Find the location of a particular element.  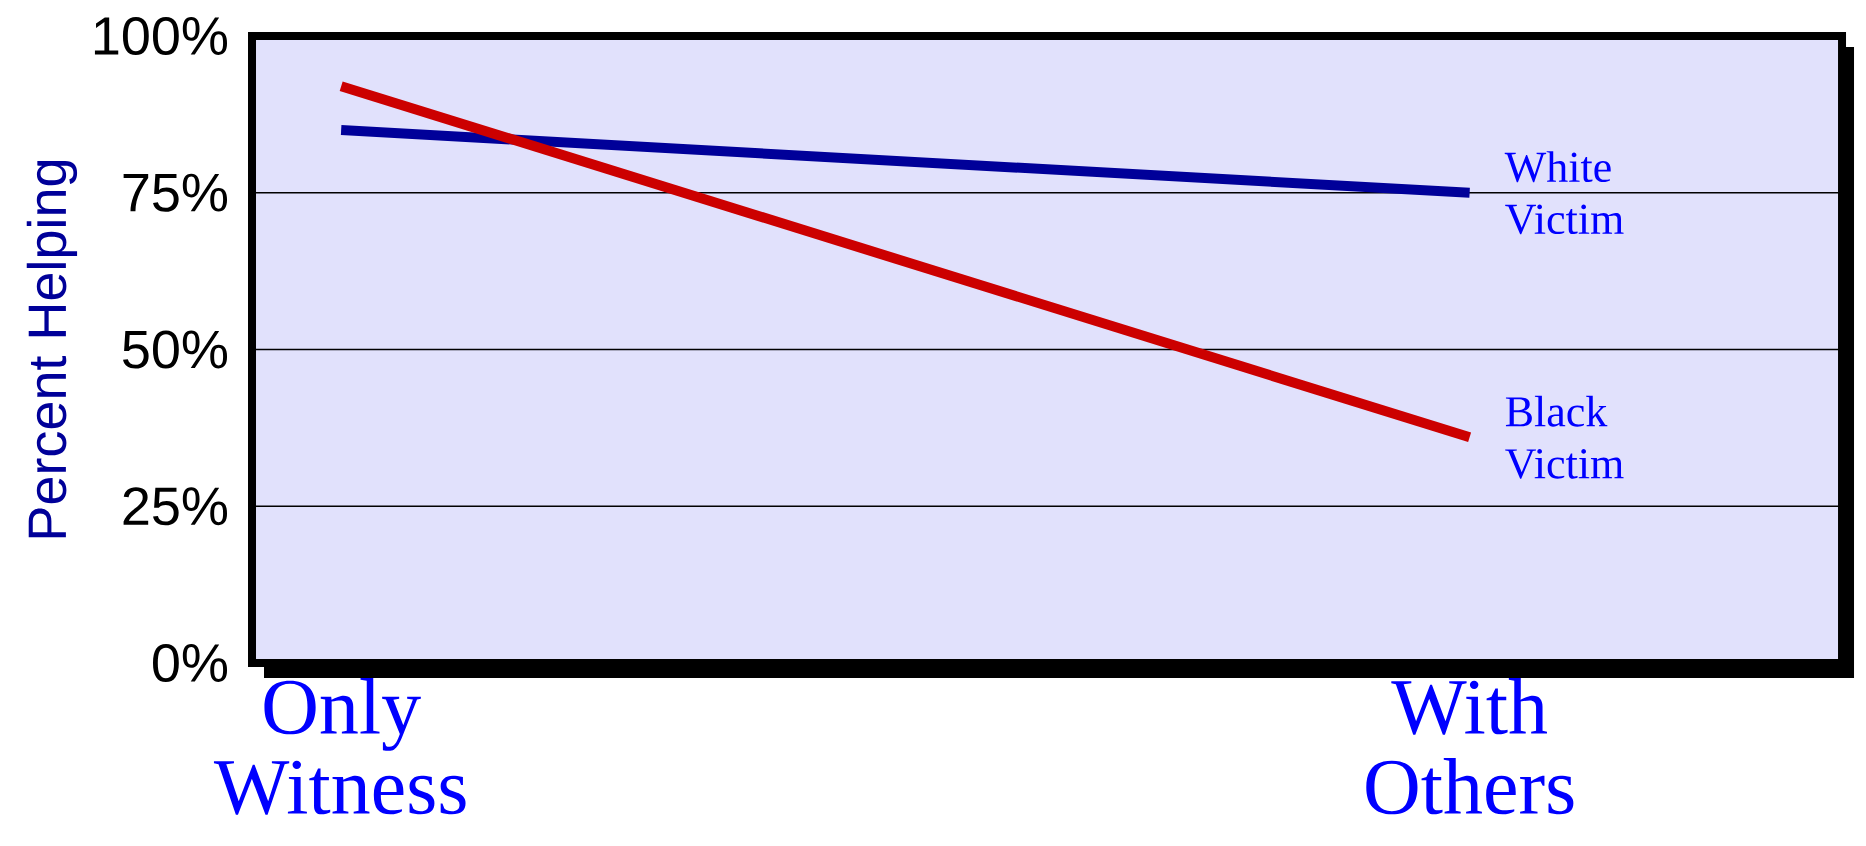

series-label: Black Victim is located at coordinates (1564, 437).